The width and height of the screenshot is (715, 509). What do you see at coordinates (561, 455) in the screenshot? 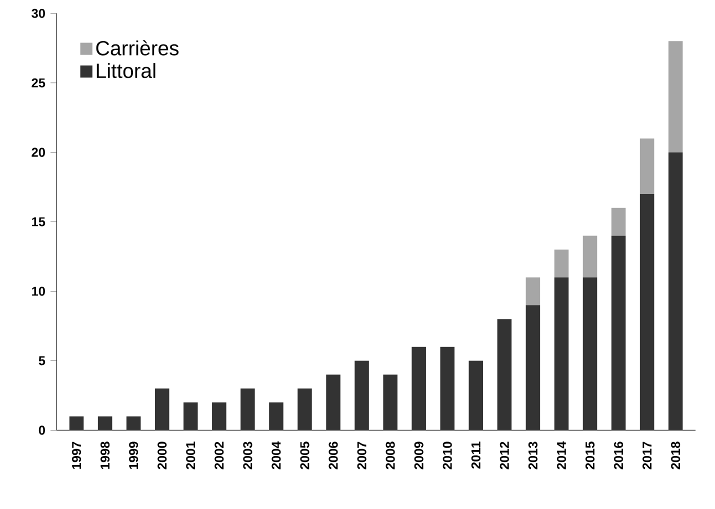
I see `x-tick-label: 2014` at bounding box center [561, 455].